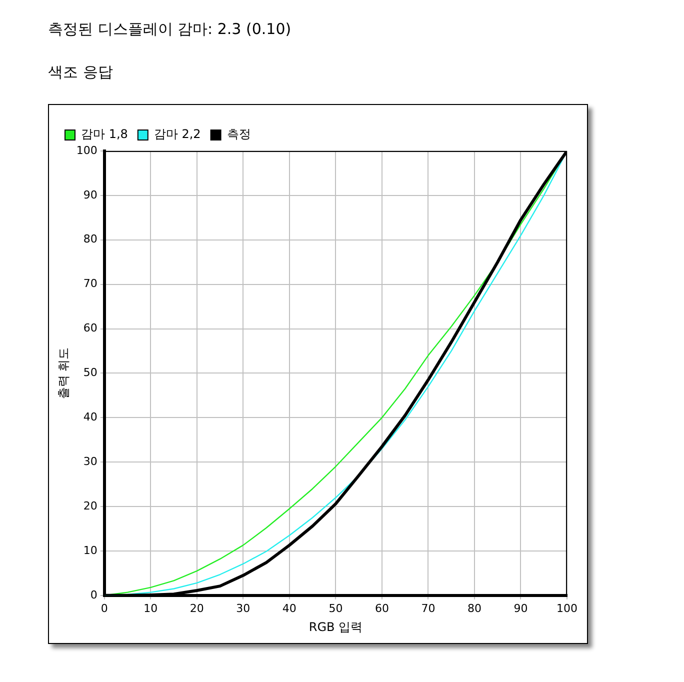 The image size is (684, 682). I want to click on y-tick-label: 10, so click(90, 550).